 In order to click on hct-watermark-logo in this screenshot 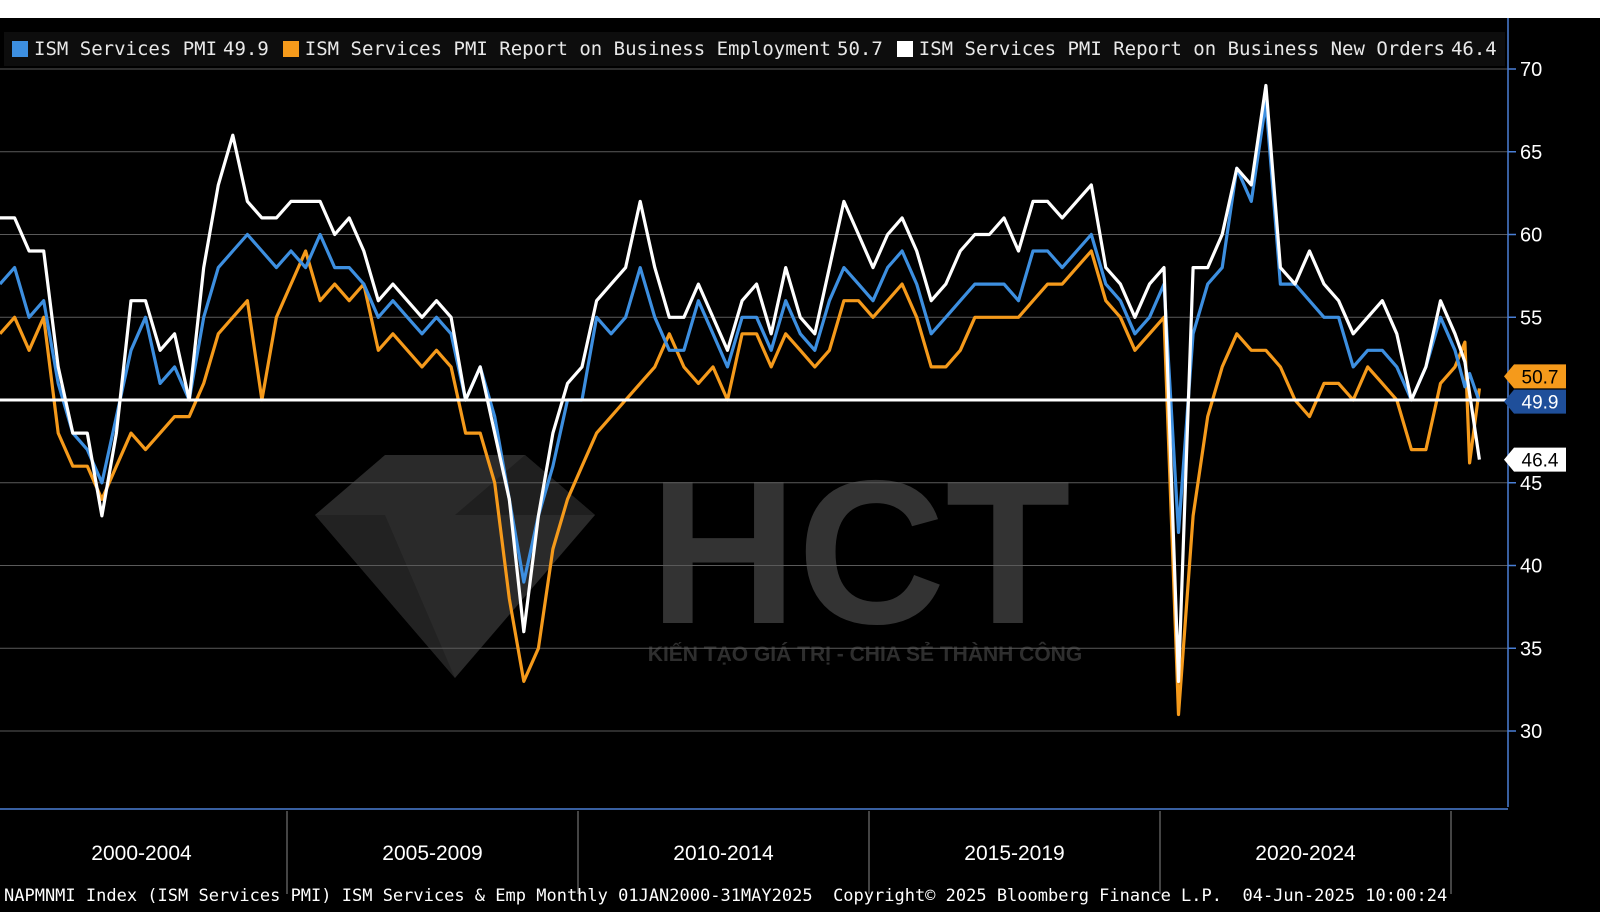, I will do `click(455, 566)`.